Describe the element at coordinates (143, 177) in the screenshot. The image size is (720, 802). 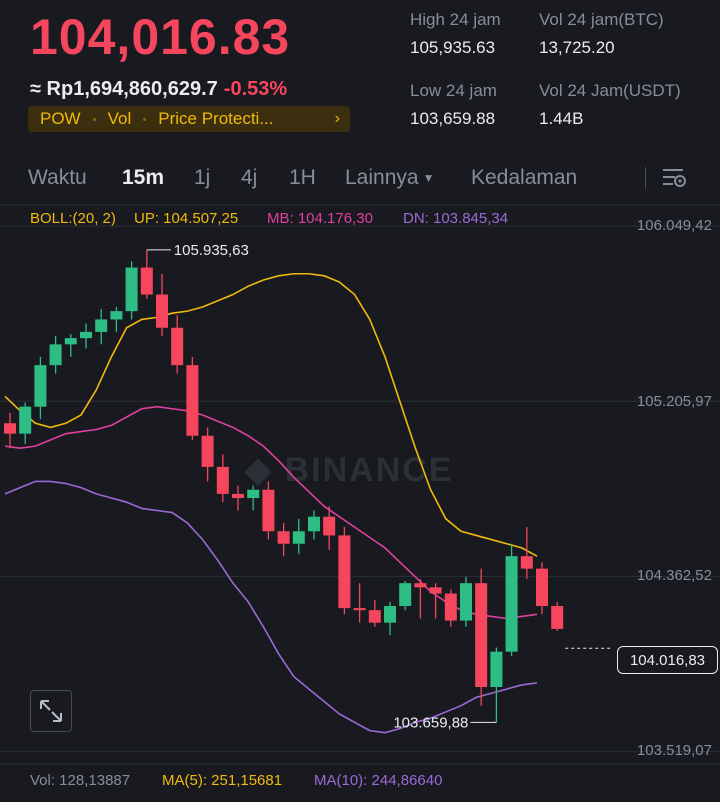
I see `tab-15m: 15m` at that location.